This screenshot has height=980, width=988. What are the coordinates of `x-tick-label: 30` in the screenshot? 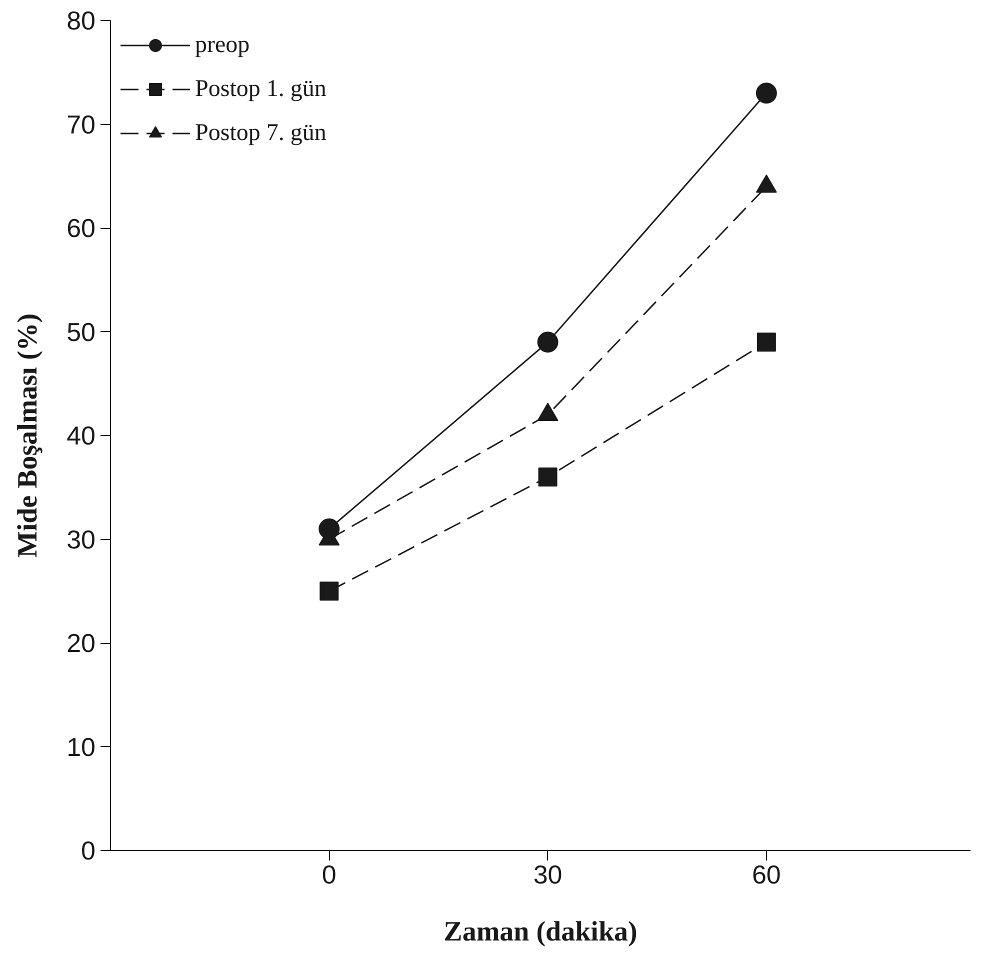 It's located at (547, 875).